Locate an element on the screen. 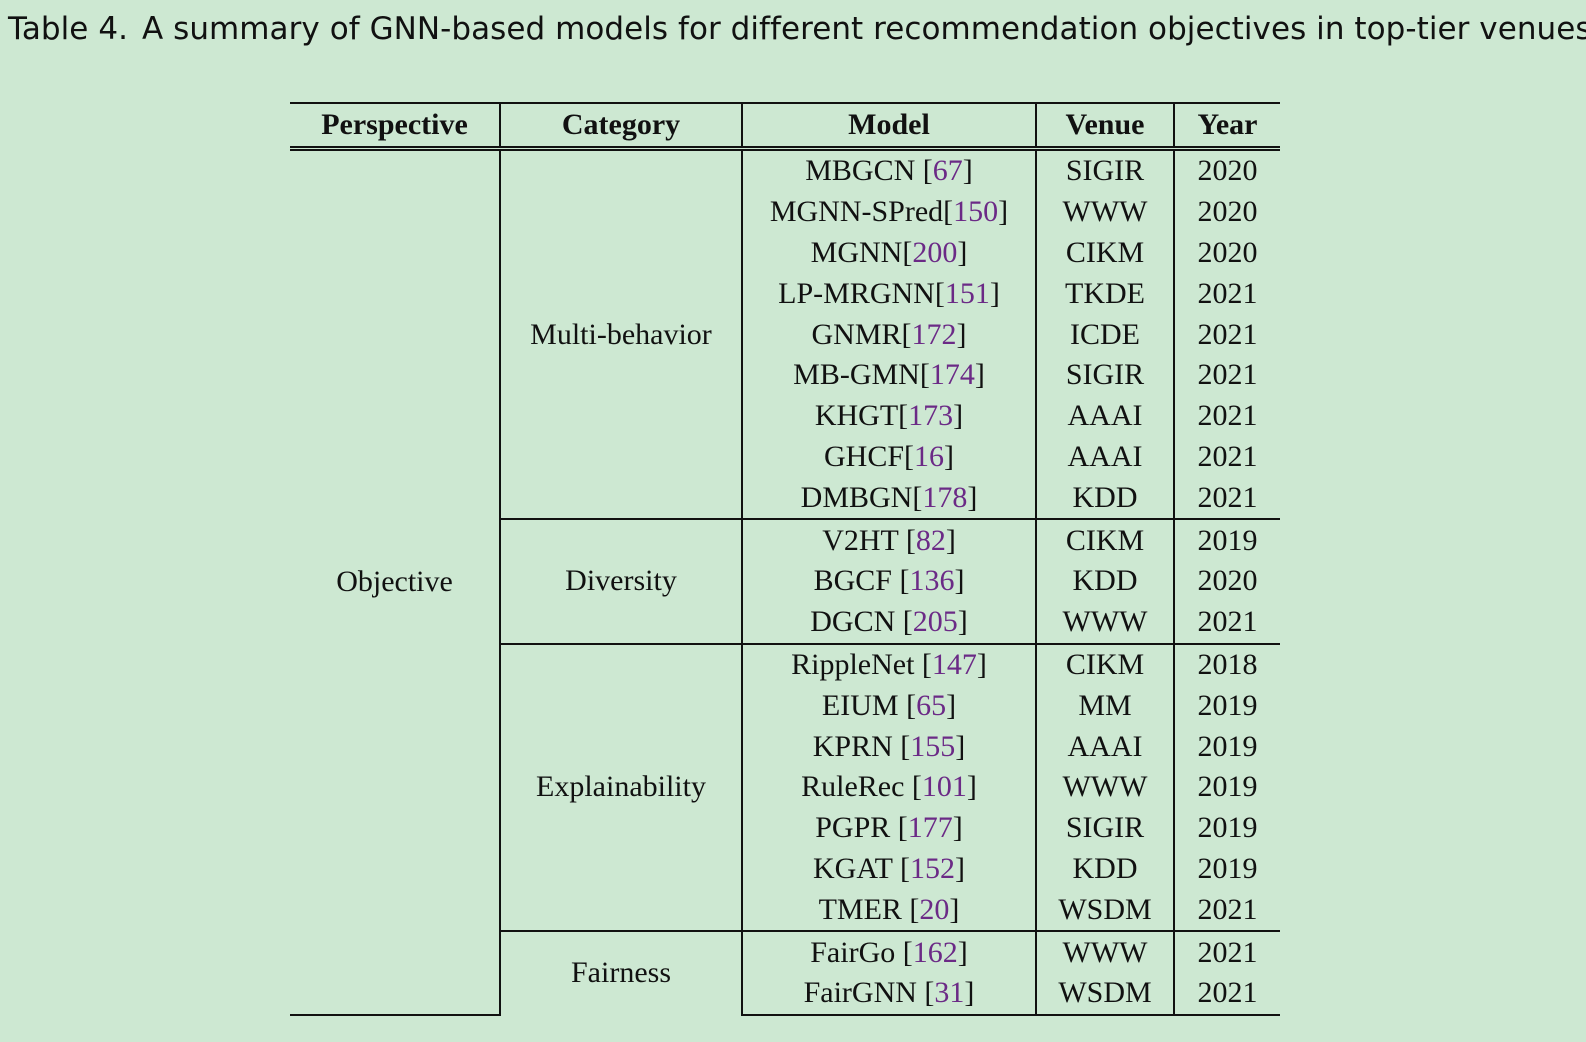 The height and width of the screenshot is (1042, 1586). model-cell: GHCF[16] is located at coordinates (888, 457).